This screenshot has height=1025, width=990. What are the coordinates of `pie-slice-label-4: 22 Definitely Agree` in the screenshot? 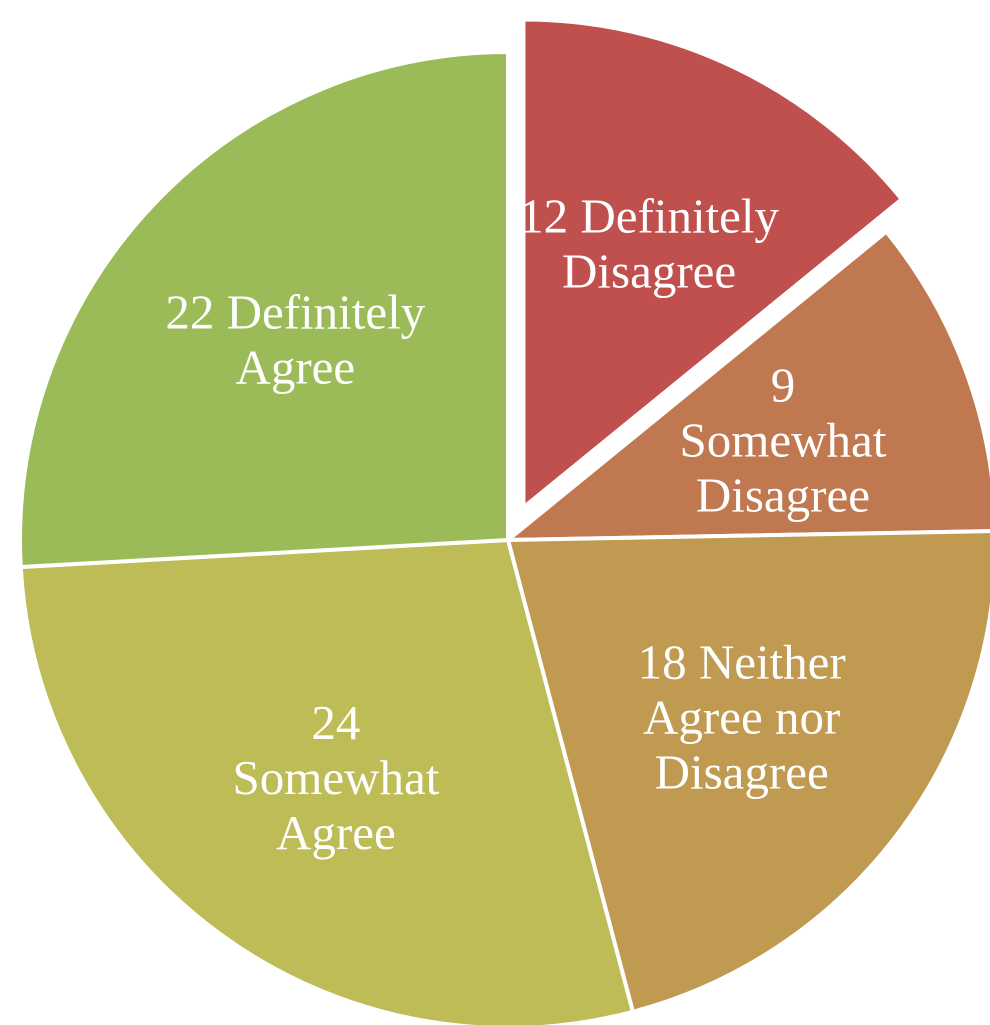 It's located at (295, 339).